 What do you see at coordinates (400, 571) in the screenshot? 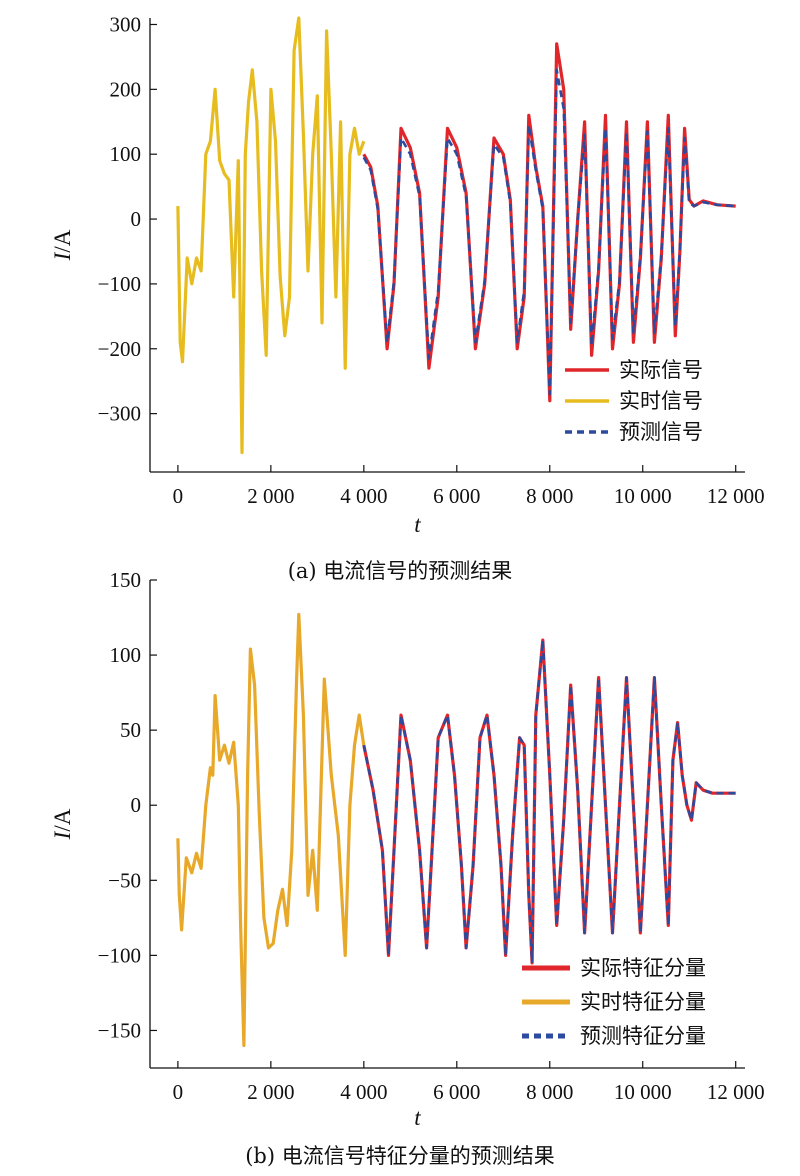
I see `figure-caption: (a) 电流信号的预测结果` at bounding box center [400, 571].